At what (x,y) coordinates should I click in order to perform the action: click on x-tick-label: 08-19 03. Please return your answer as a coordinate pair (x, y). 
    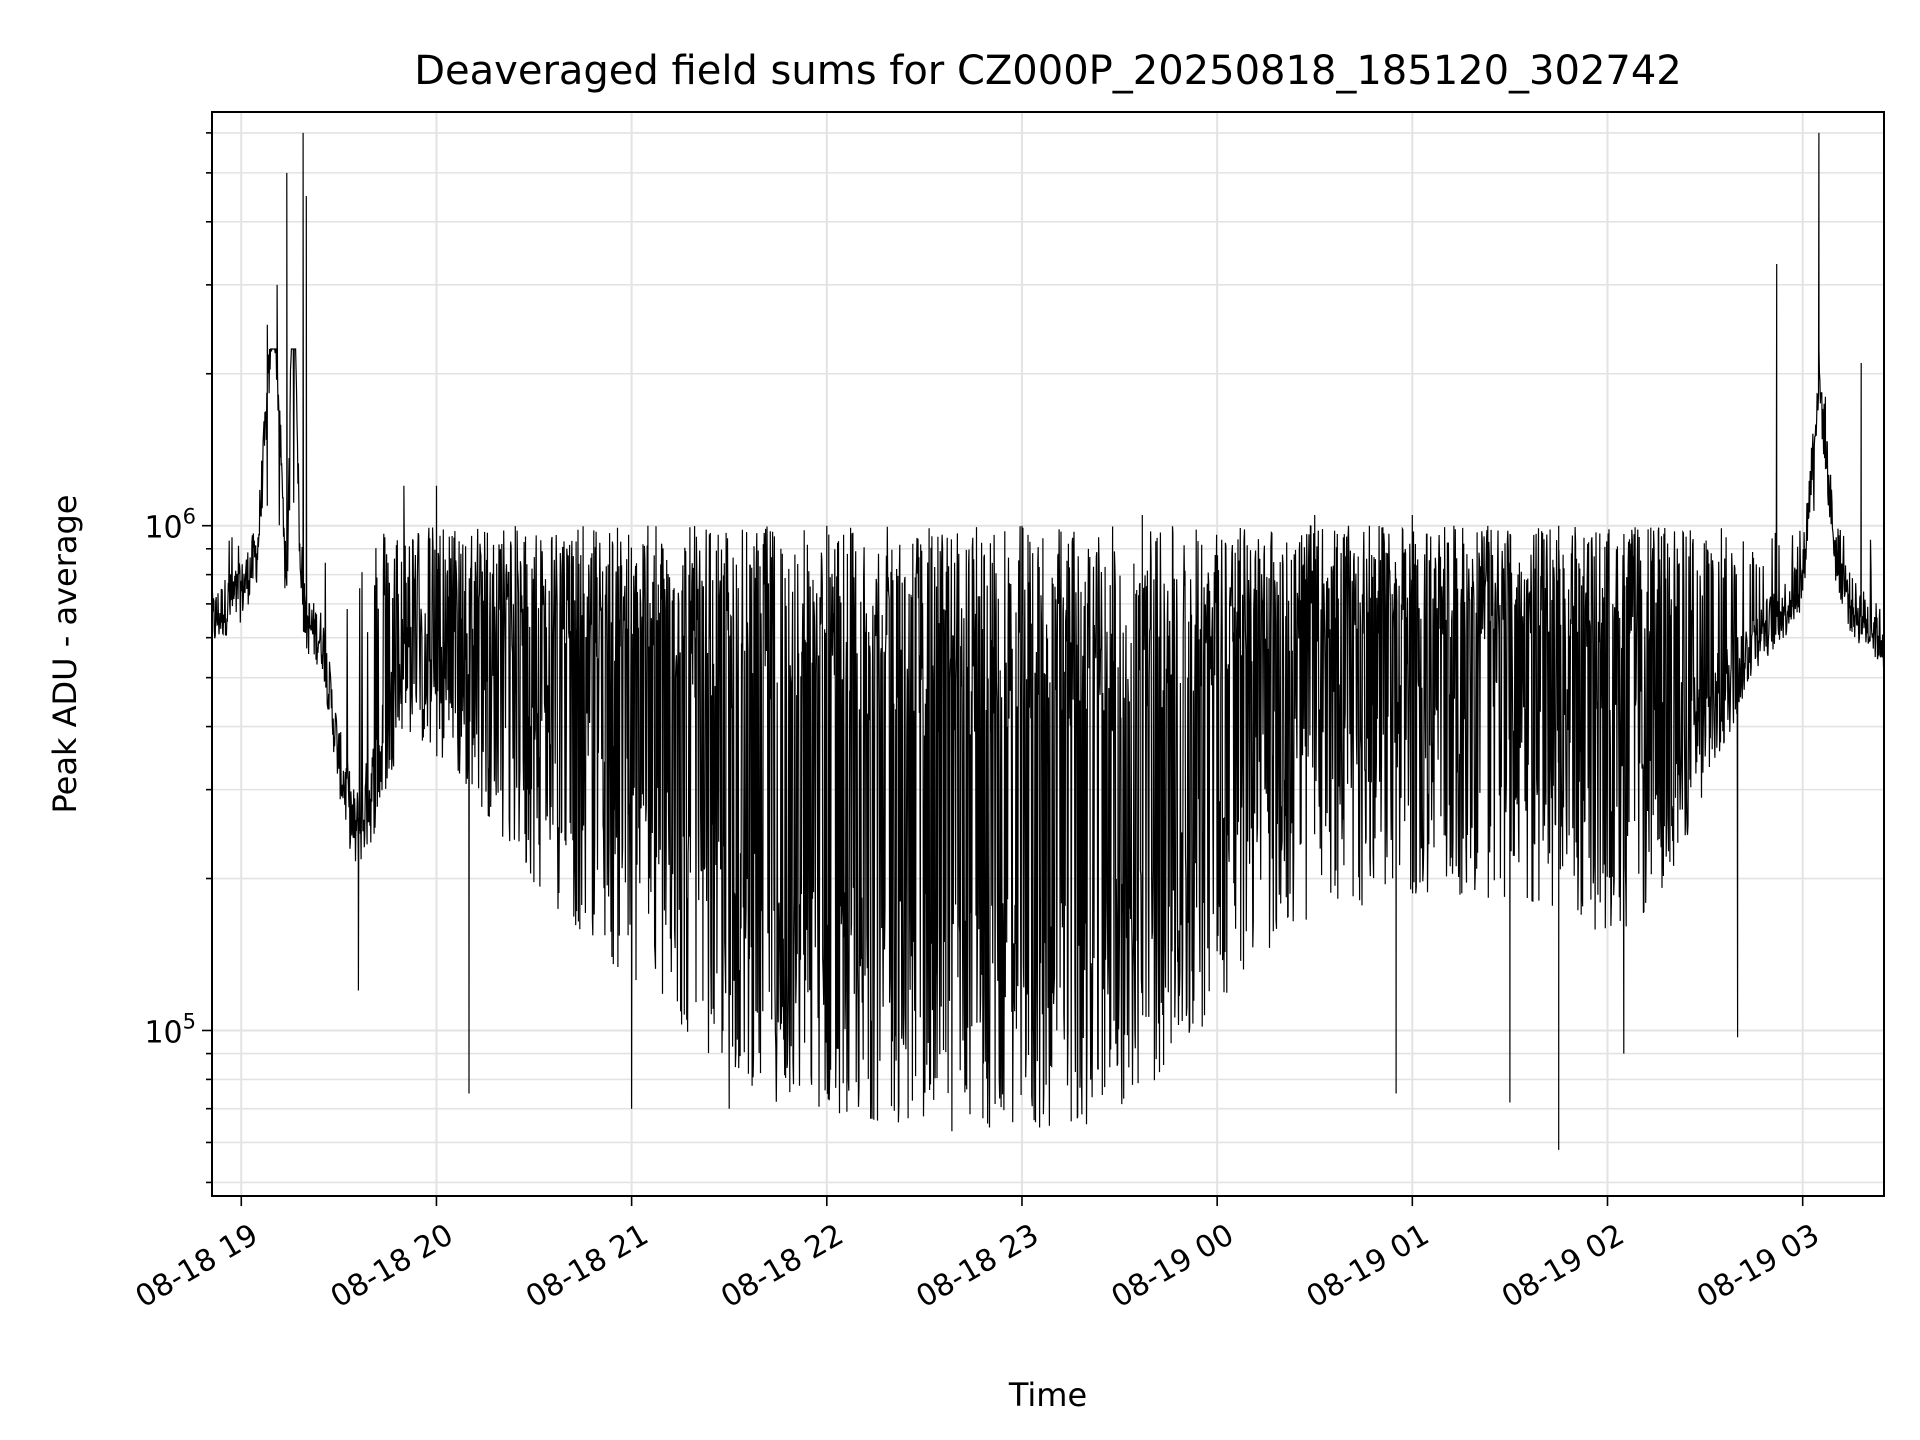
    Looking at the image, I should click on (1758, 1266).